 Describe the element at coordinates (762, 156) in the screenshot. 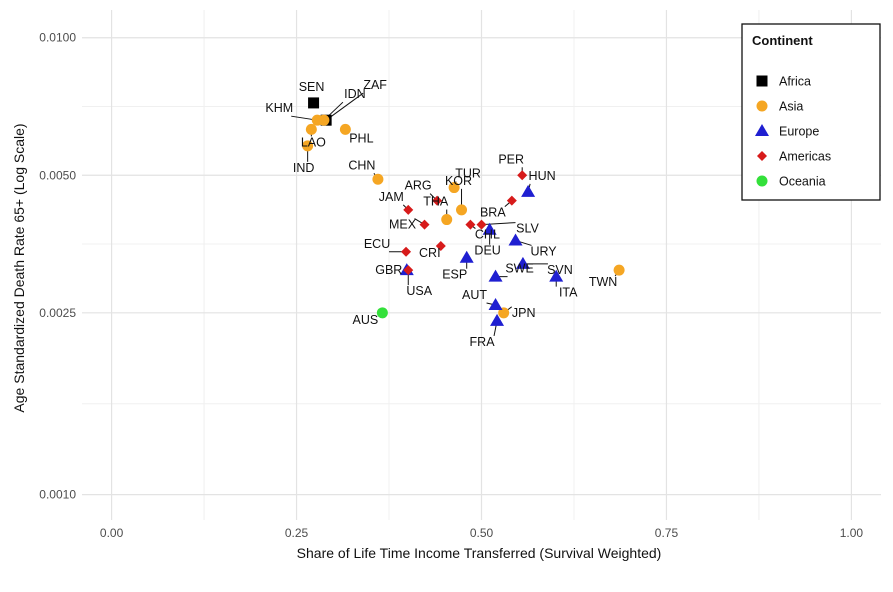

I see `legend-marker-americas` at that location.